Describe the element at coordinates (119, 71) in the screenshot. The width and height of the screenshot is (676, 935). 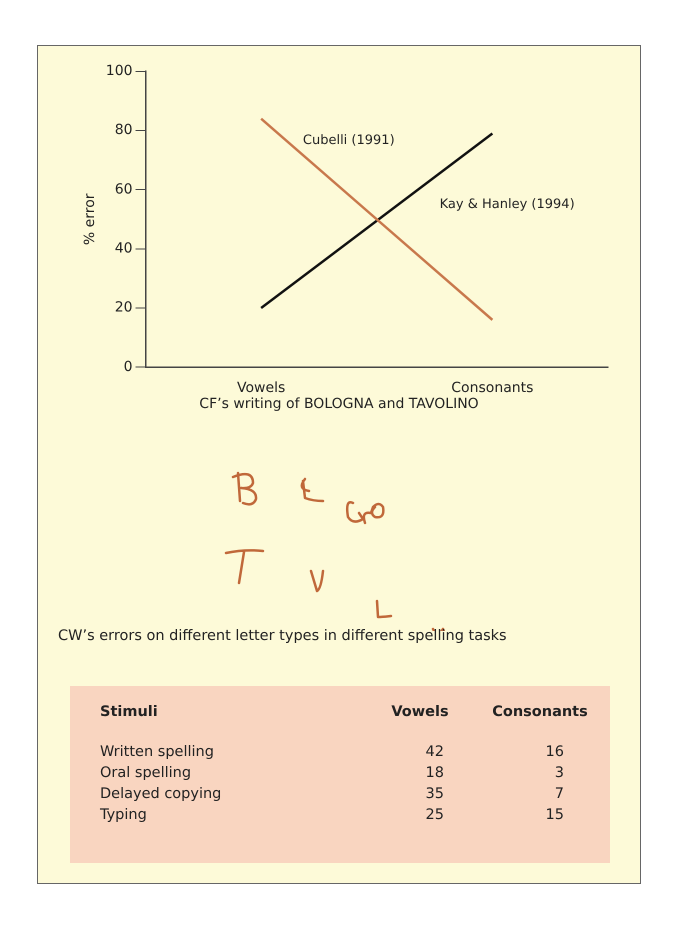
I see `y-tick-label: 100` at that location.